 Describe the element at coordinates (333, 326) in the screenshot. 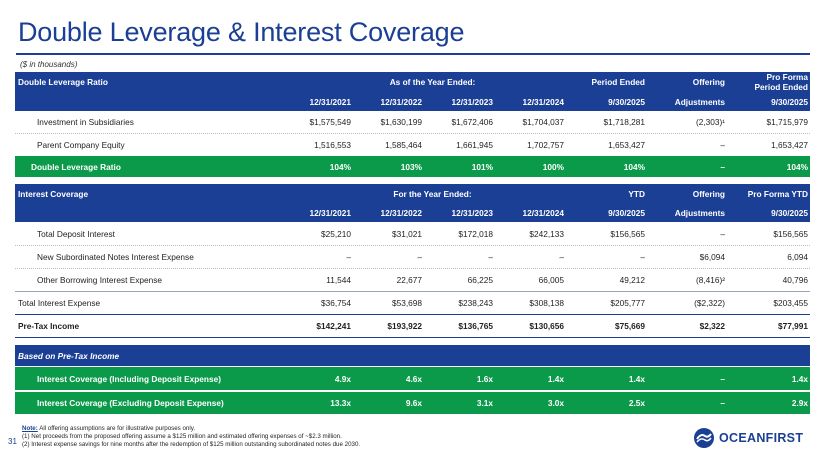

I see `cell-value: $142,241` at that location.